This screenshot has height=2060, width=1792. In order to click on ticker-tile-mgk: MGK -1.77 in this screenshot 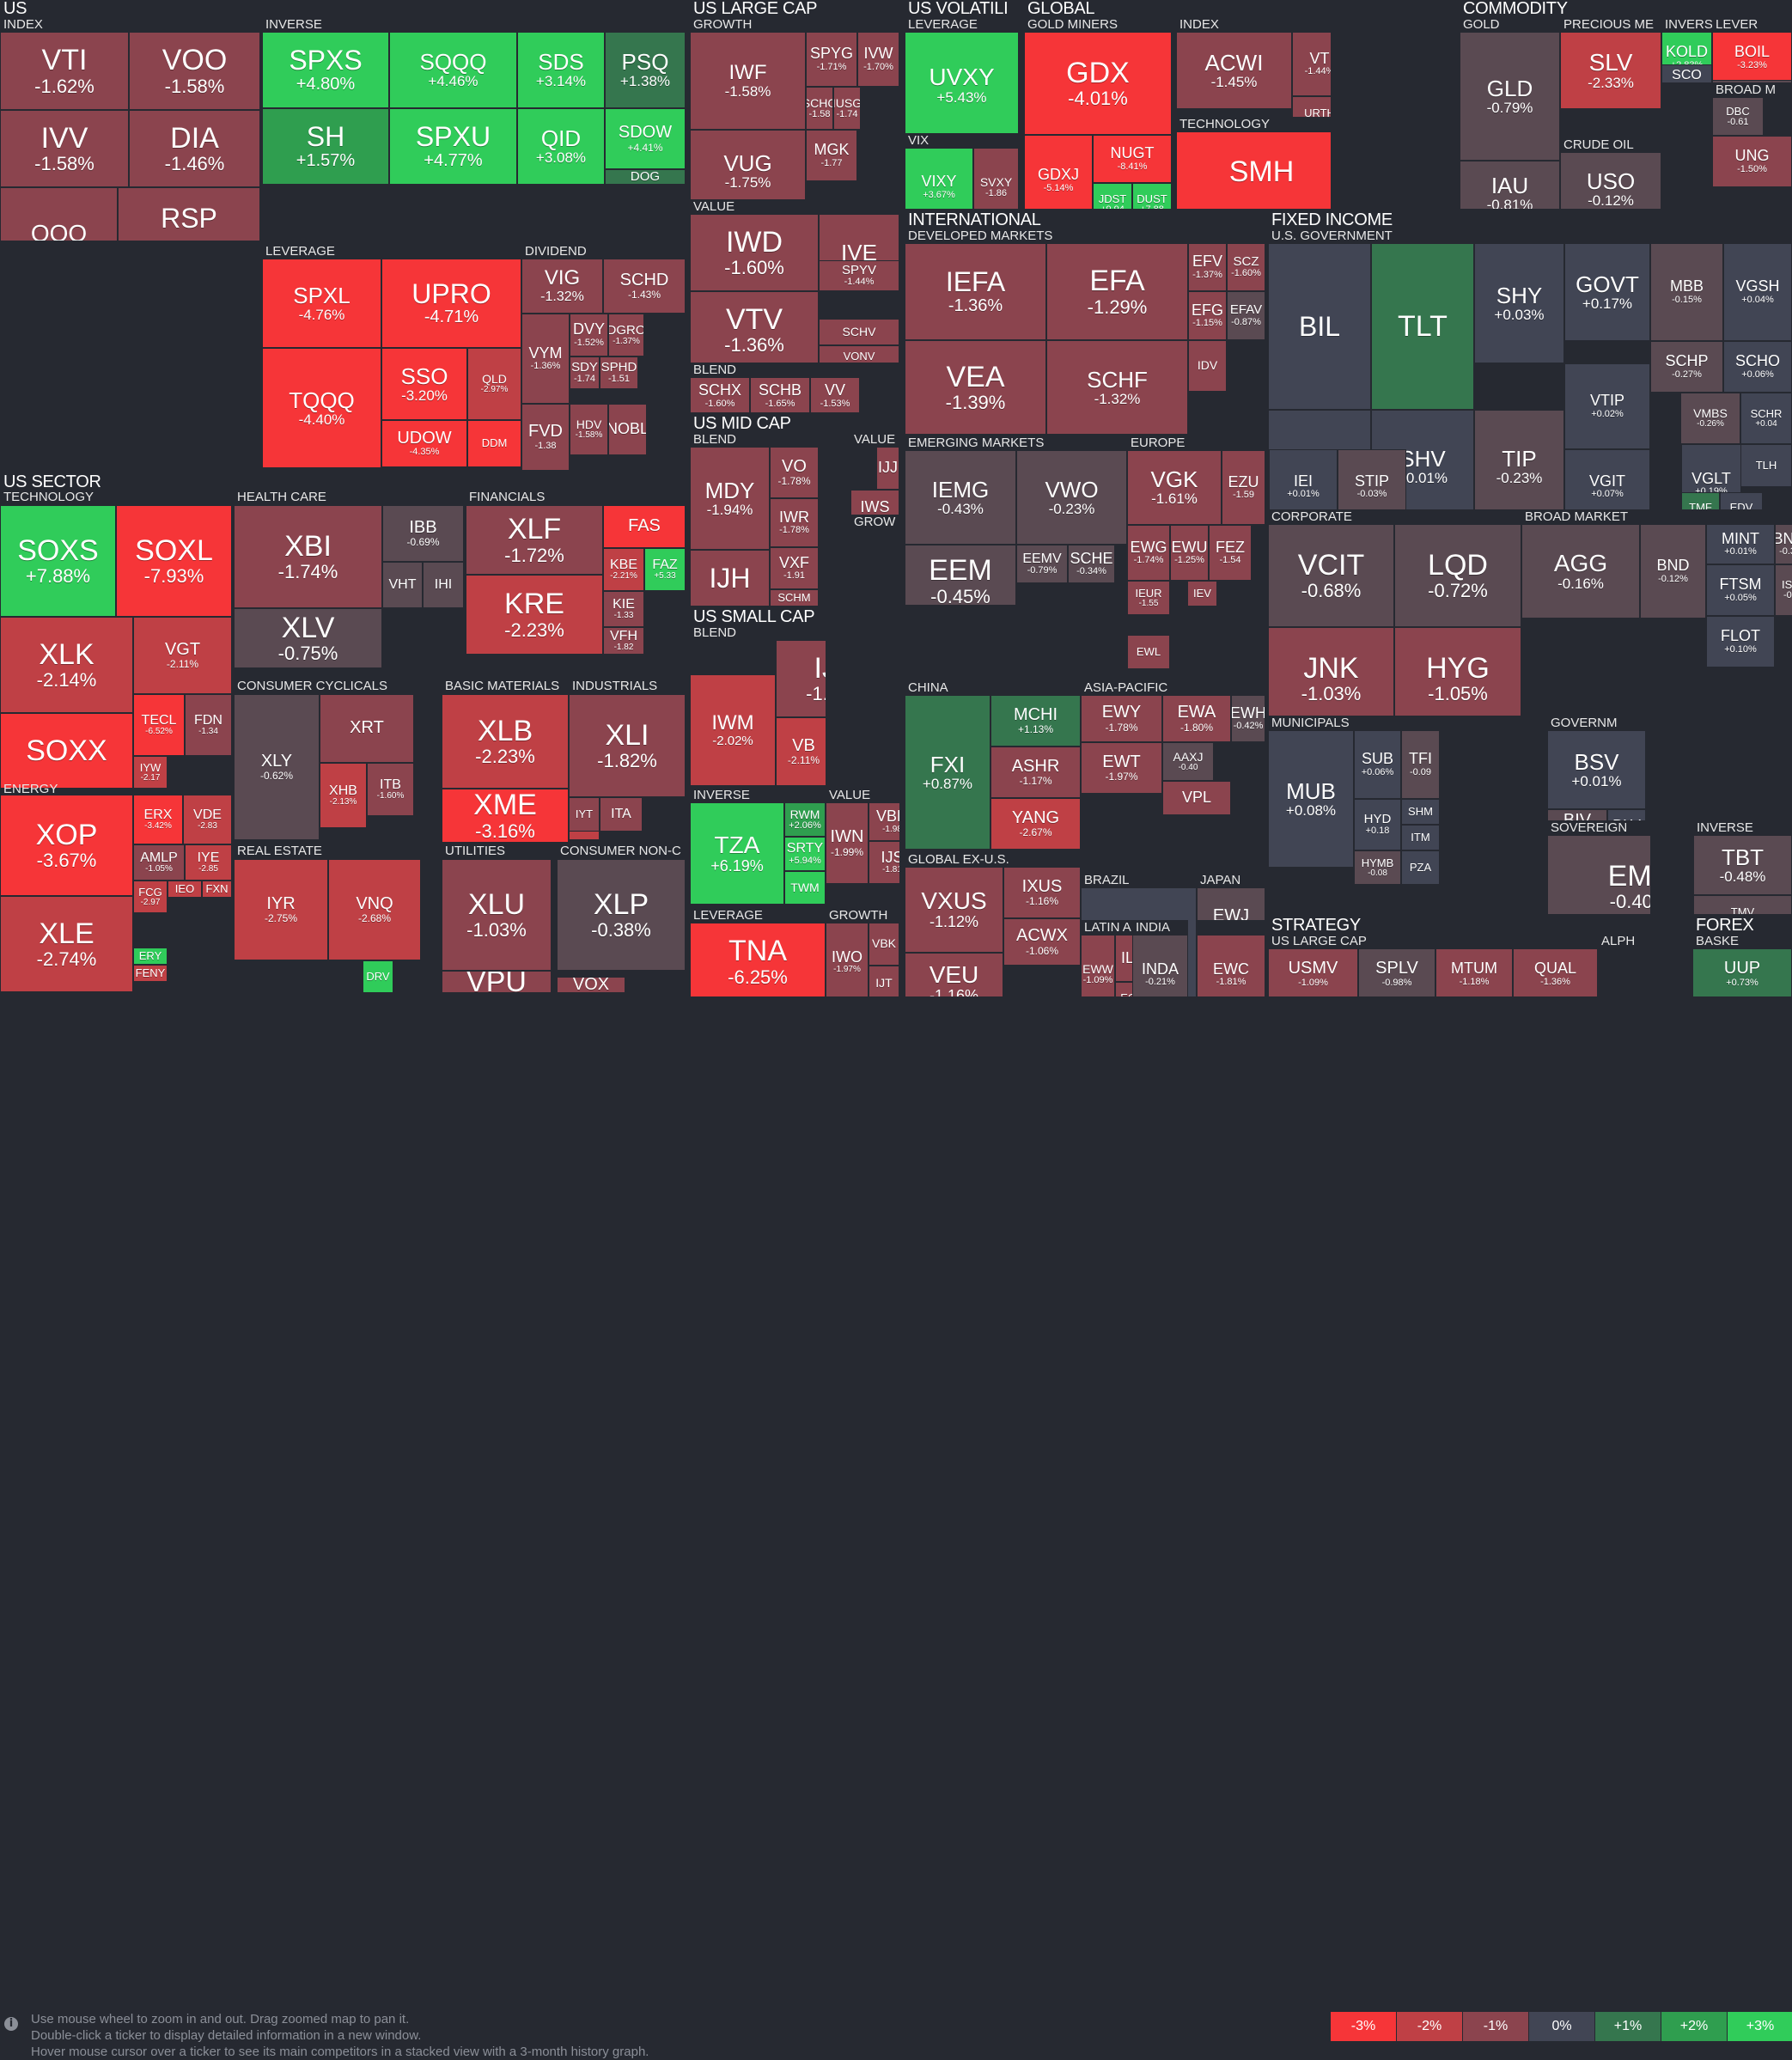, I will do `click(831, 155)`.